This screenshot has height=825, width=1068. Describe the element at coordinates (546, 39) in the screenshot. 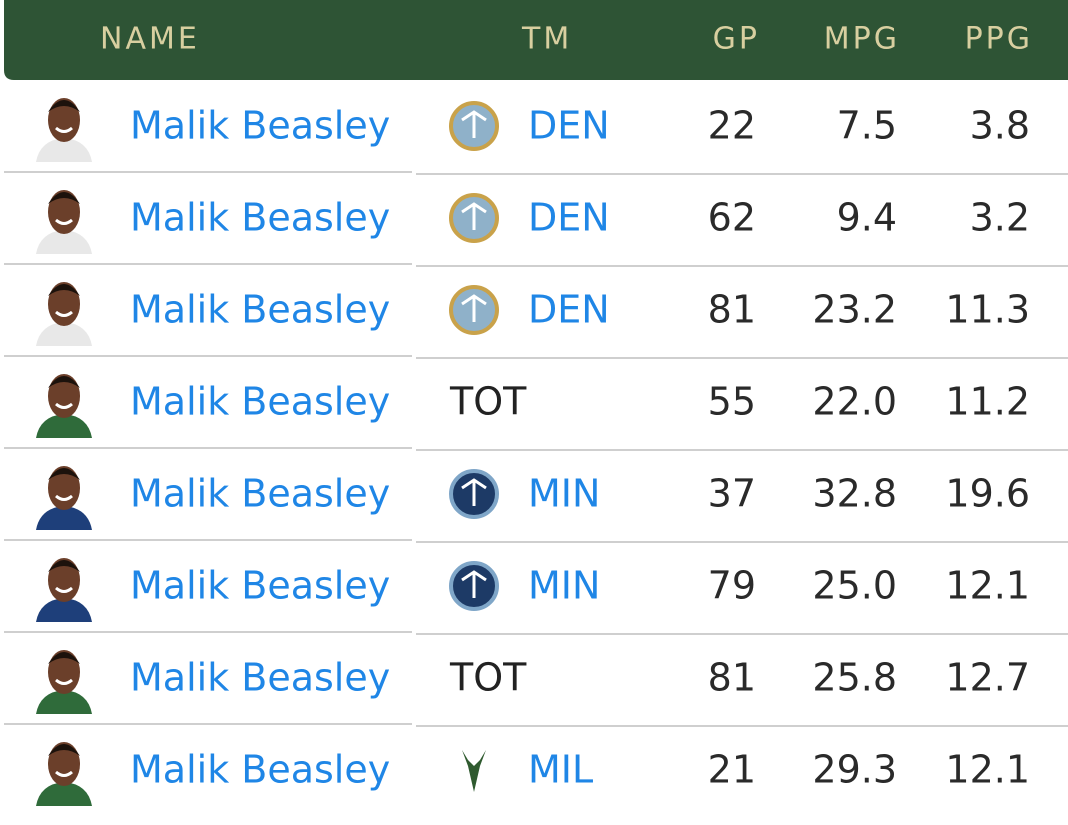

I see `column-header: TM` at that location.